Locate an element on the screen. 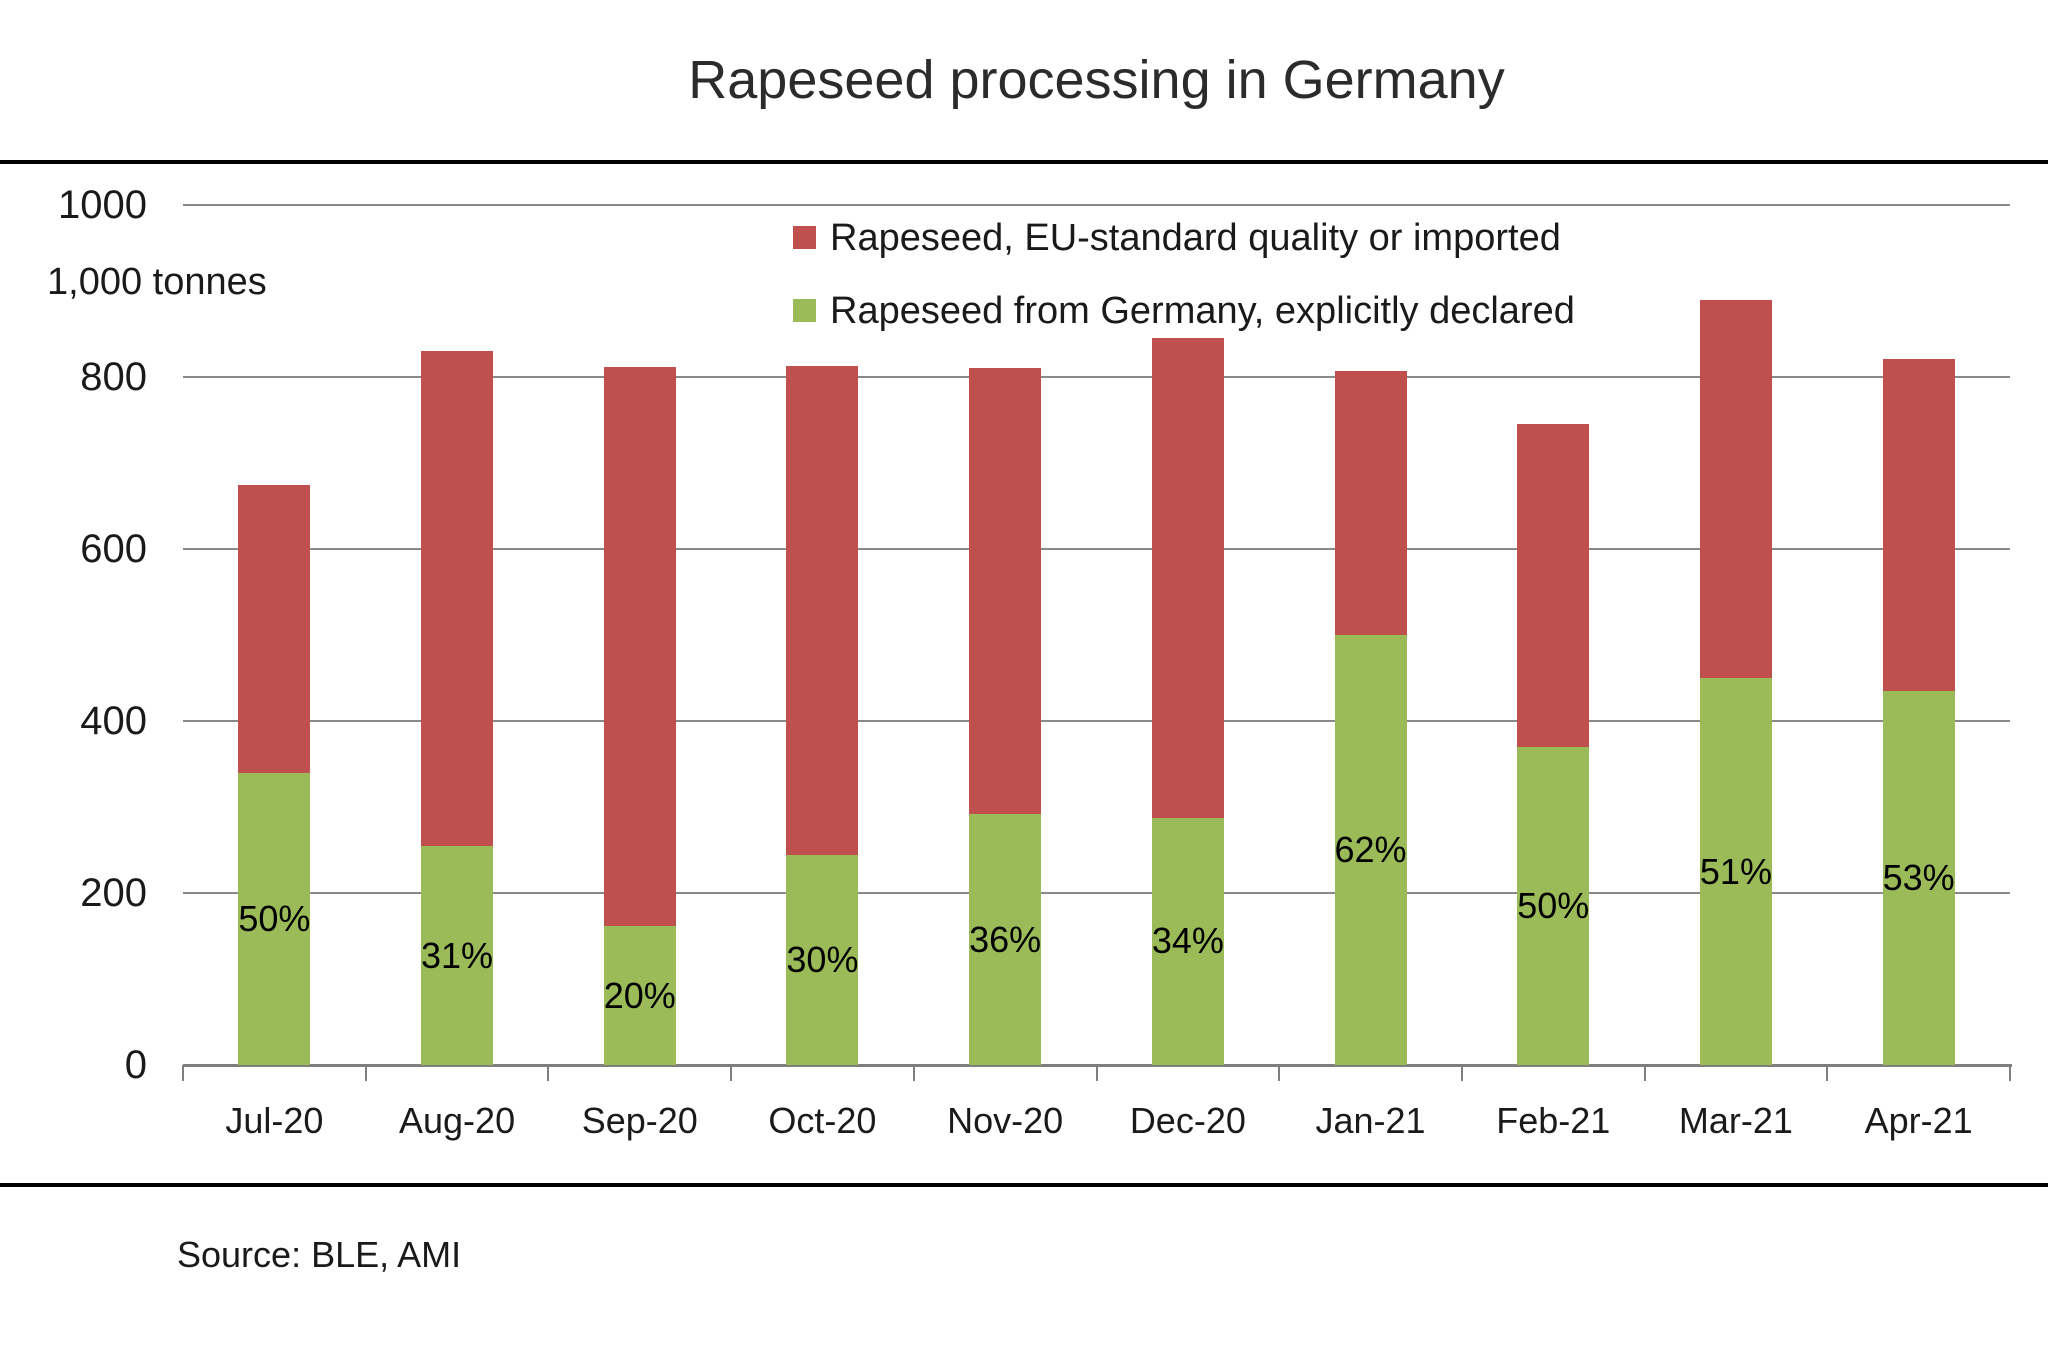 Image resolution: width=2048 pixels, height=1362 pixels. source-note: Source: BLE, AMI is located at coordinates (319, 1254).